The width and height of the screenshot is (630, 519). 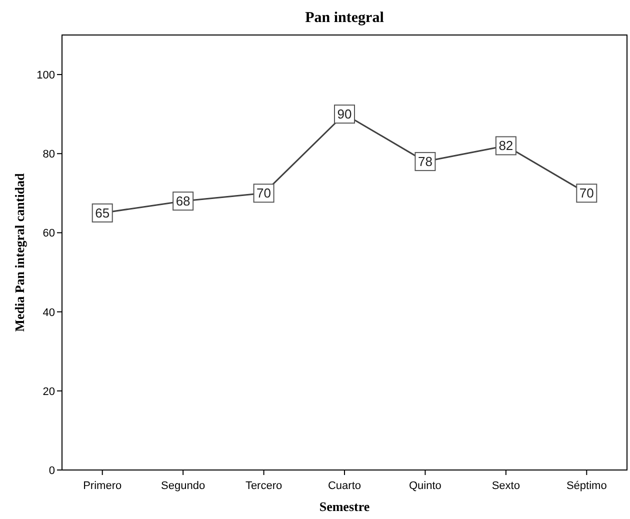 I want to click on y-tick-label: 60, so click(x=48, y=234).